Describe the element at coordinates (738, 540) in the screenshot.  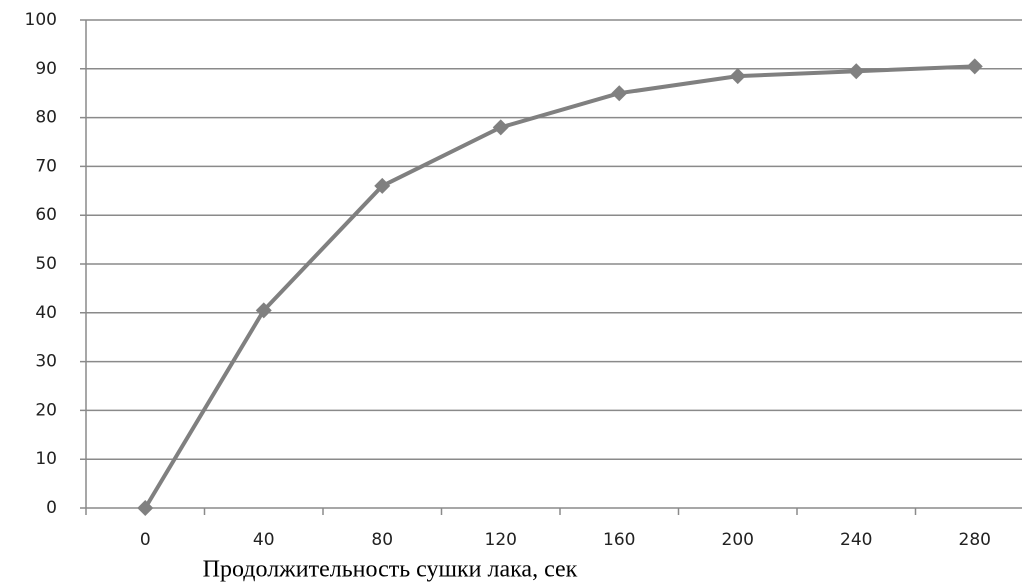
I see `x-tick-label: 200` at that location.